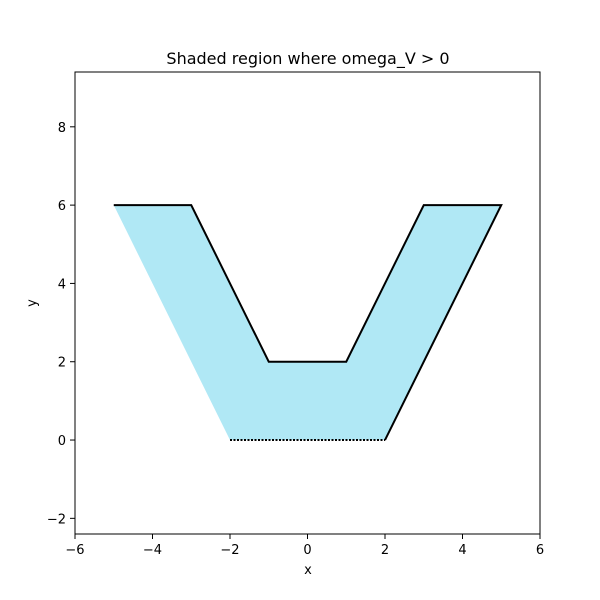  I want to click on x-tick-label: 2, so click(385, 550).